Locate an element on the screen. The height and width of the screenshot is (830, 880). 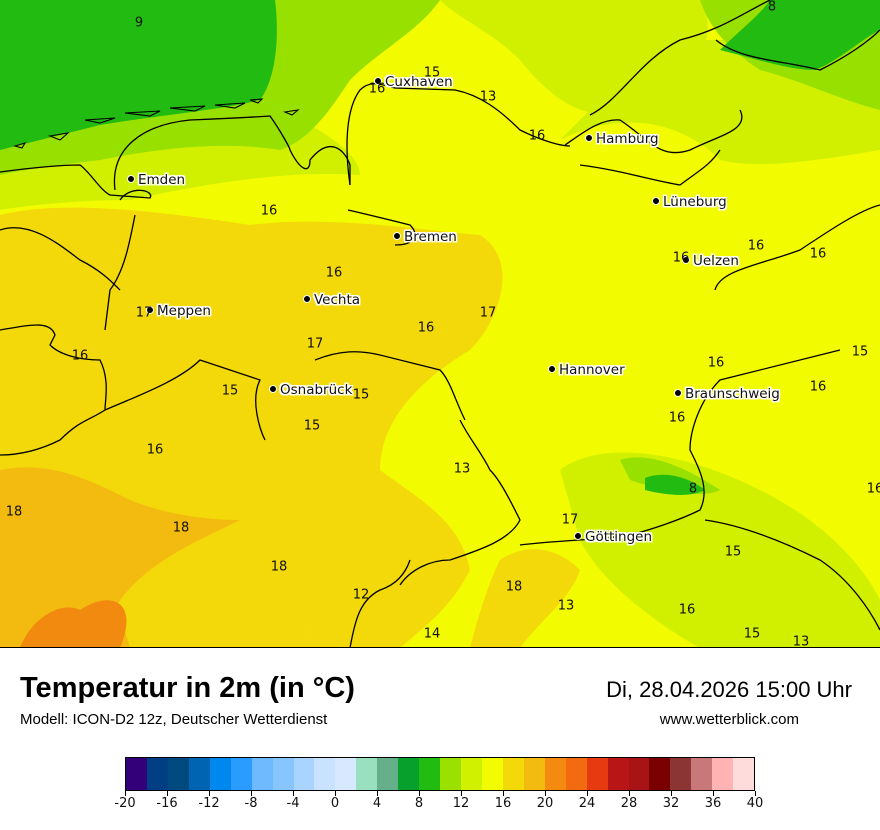
forecast-datetime: Di, 28.04.2026 15:00 Uhr is located at coordinates (729, 689).